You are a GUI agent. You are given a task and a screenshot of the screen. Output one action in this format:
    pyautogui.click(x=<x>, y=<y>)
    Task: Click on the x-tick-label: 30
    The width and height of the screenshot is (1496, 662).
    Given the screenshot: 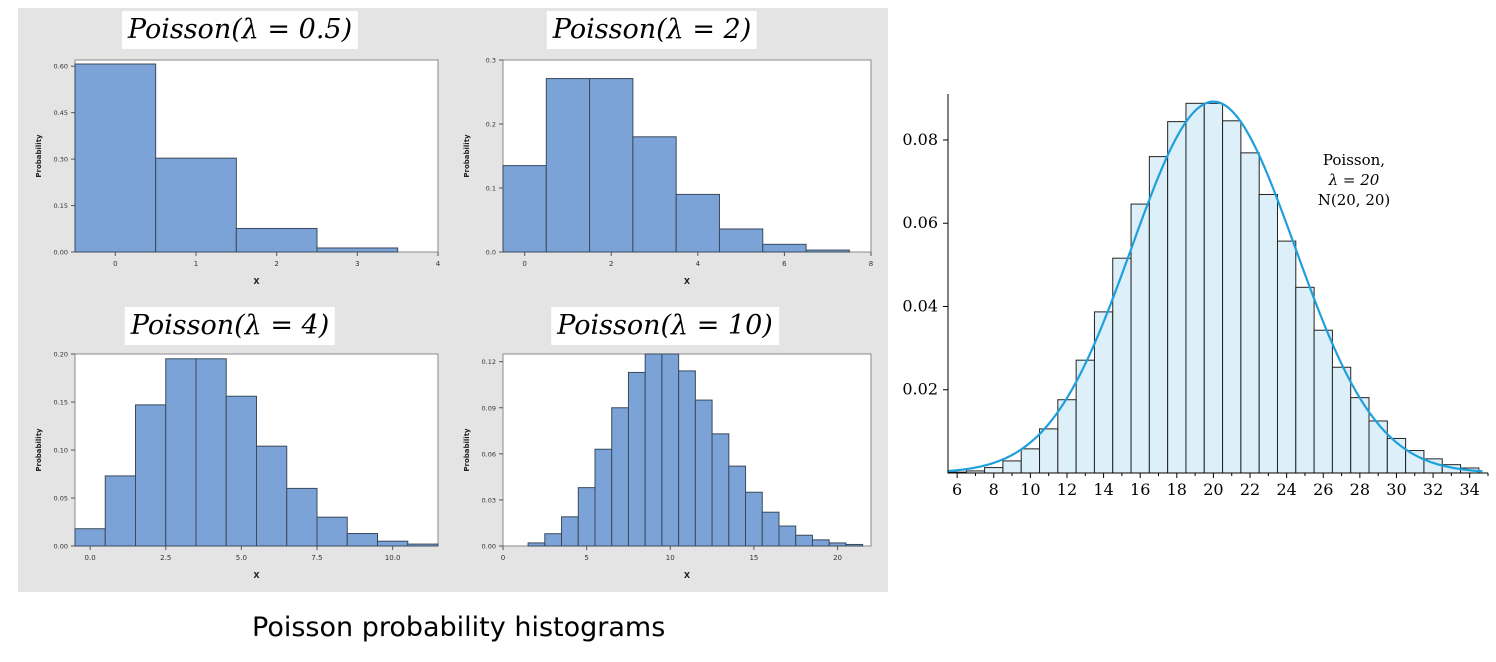 What is the action you would take?
    pyautogui.click(x=1396, y=489)
    